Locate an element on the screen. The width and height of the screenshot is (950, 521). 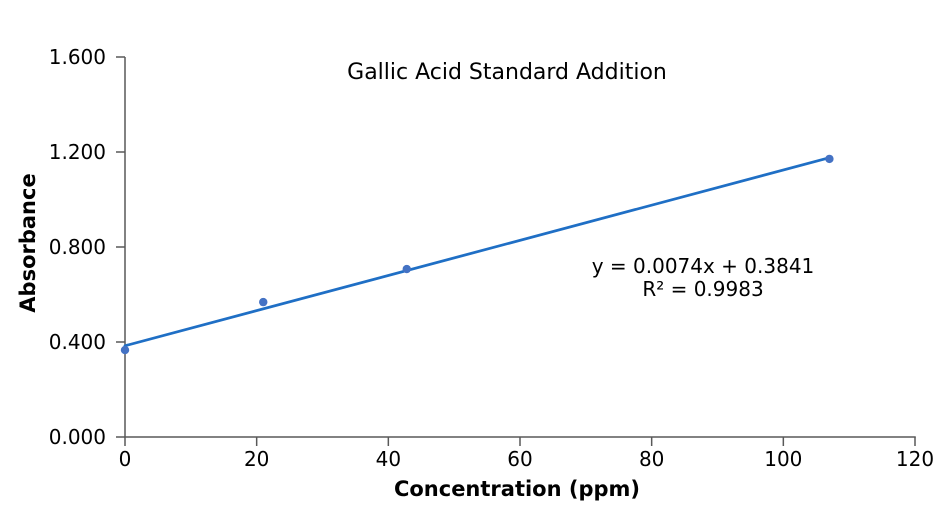
trendline-annotation: y = 0.0074x + 0.3841 R² = 0.9983 is located at coordinates (703, 278).